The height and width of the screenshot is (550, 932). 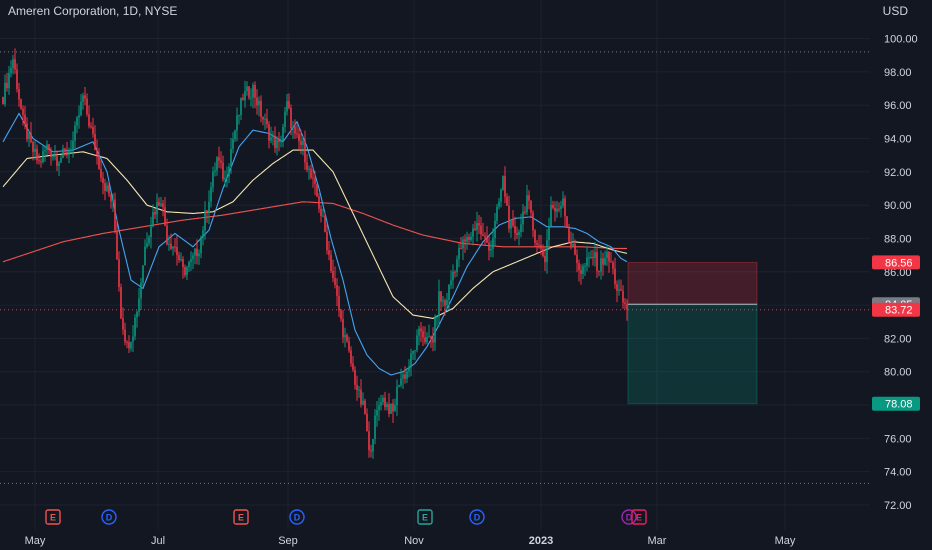 I want to click on price-tag, so click(x=896, y=403).